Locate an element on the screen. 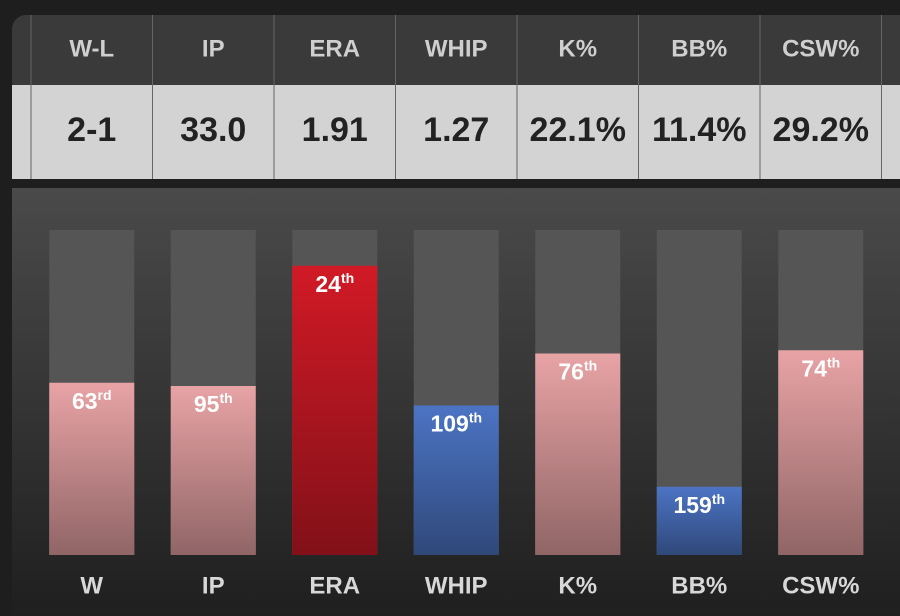 The width and height of the screenshot is (900, 616). rank-suffix: rd is located at coordinates (105, 394).